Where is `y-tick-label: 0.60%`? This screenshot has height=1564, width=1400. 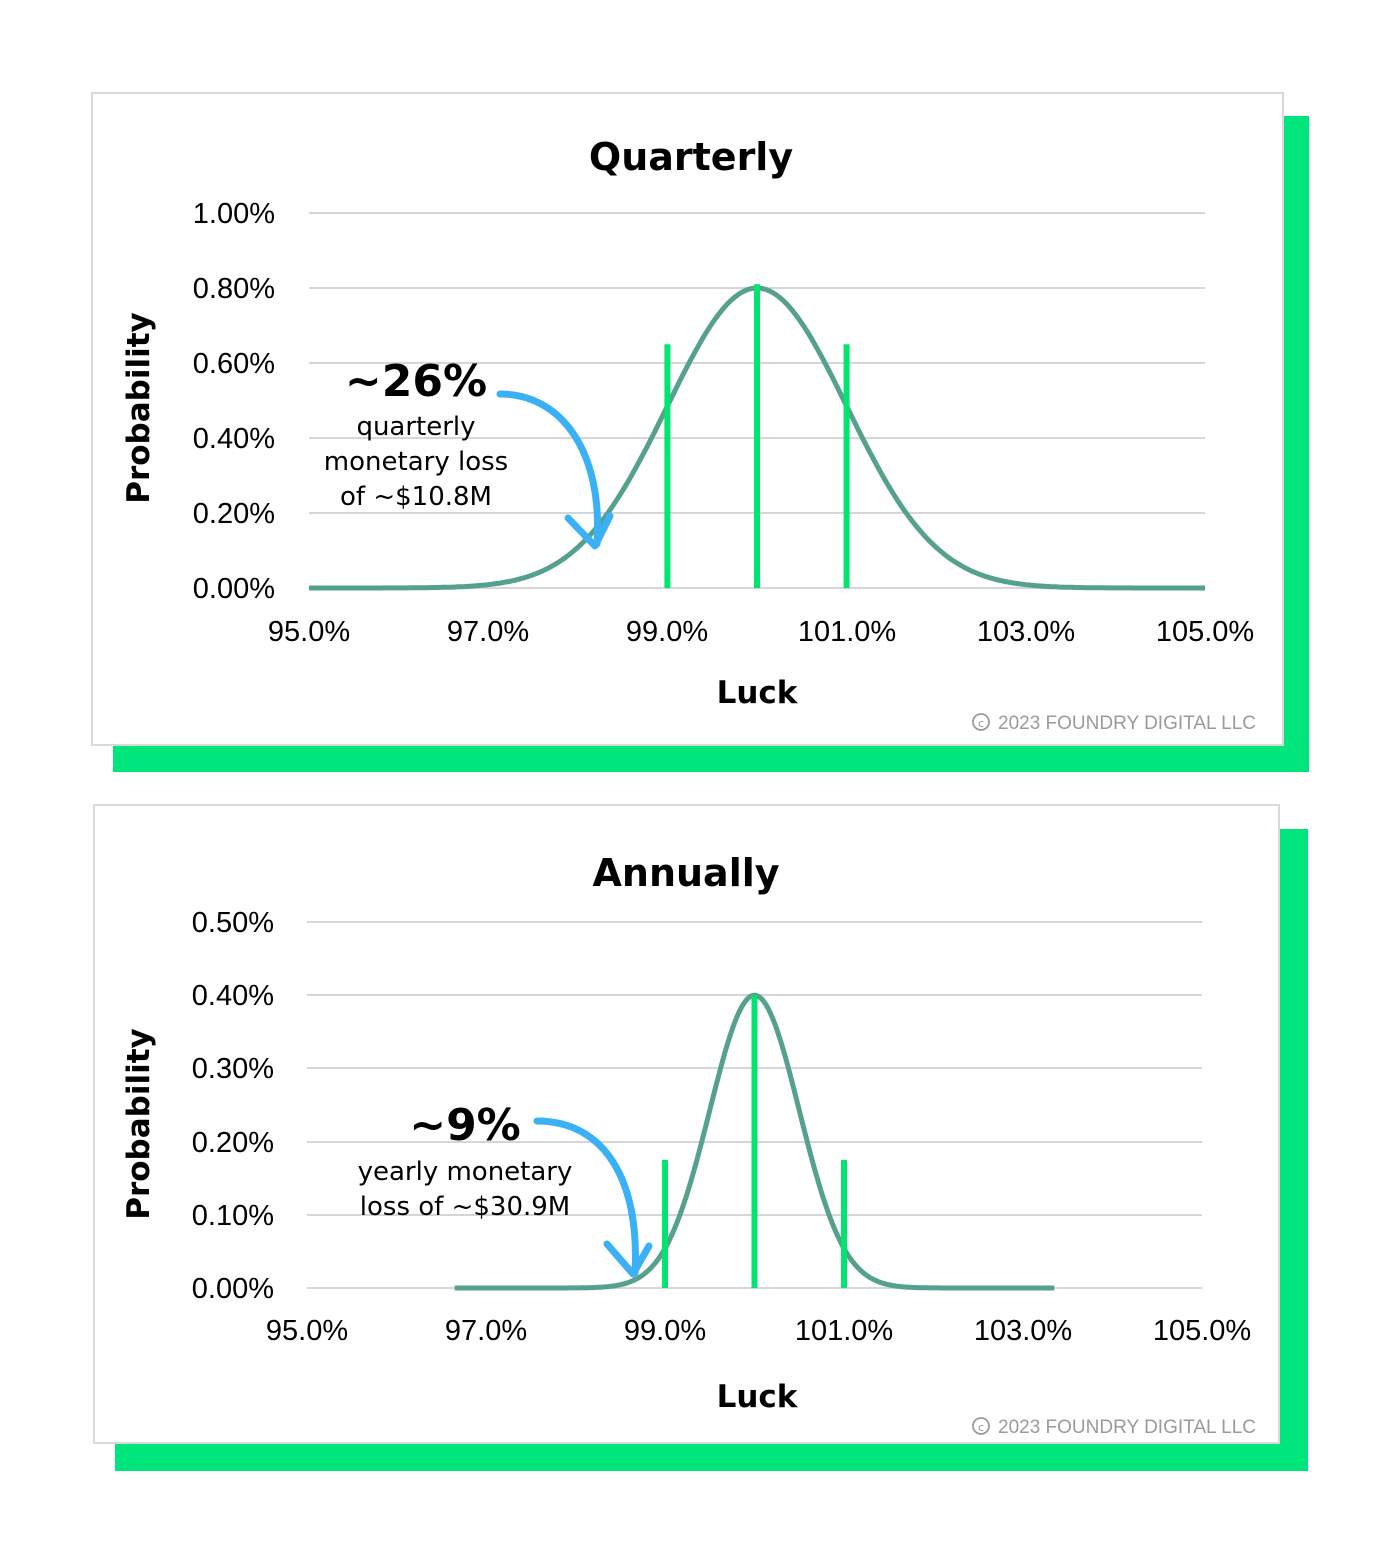
y-tick-label: 0.60% is located at coordinates (234, 364).